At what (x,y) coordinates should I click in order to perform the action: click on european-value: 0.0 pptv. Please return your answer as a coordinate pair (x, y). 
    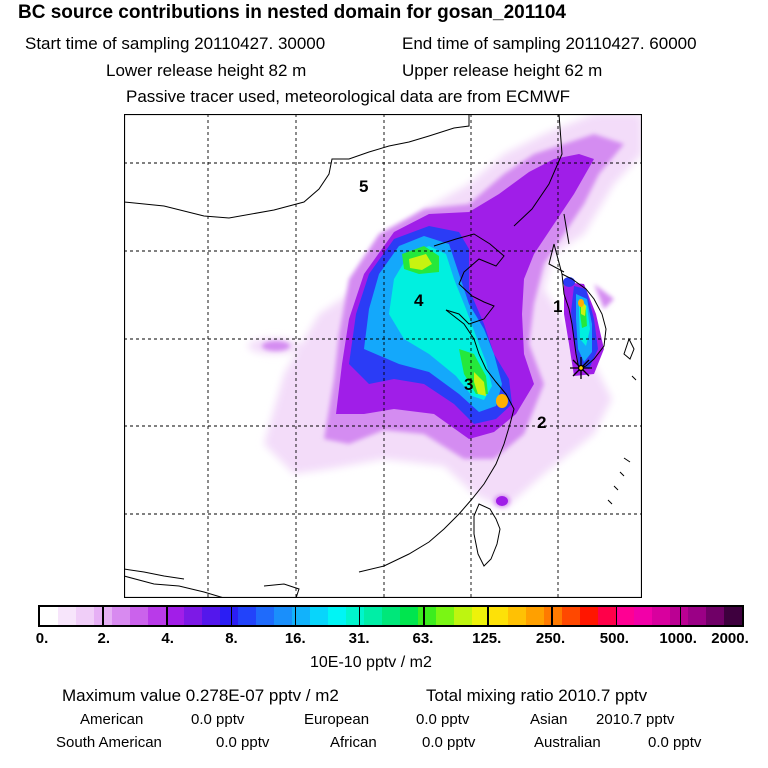
    Looking at the image, I should click on (443, 719).